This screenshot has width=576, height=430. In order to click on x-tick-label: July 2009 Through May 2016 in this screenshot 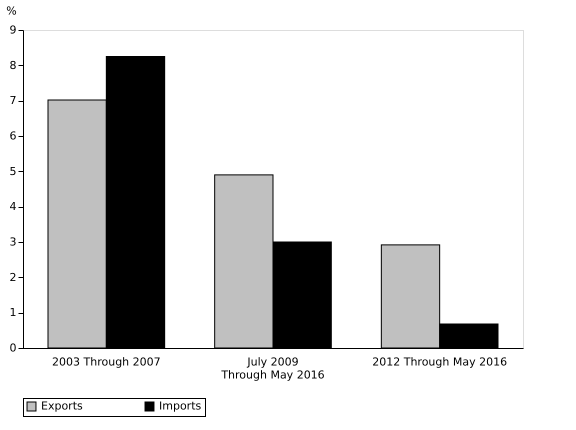, I will do `click(272, 369)`.